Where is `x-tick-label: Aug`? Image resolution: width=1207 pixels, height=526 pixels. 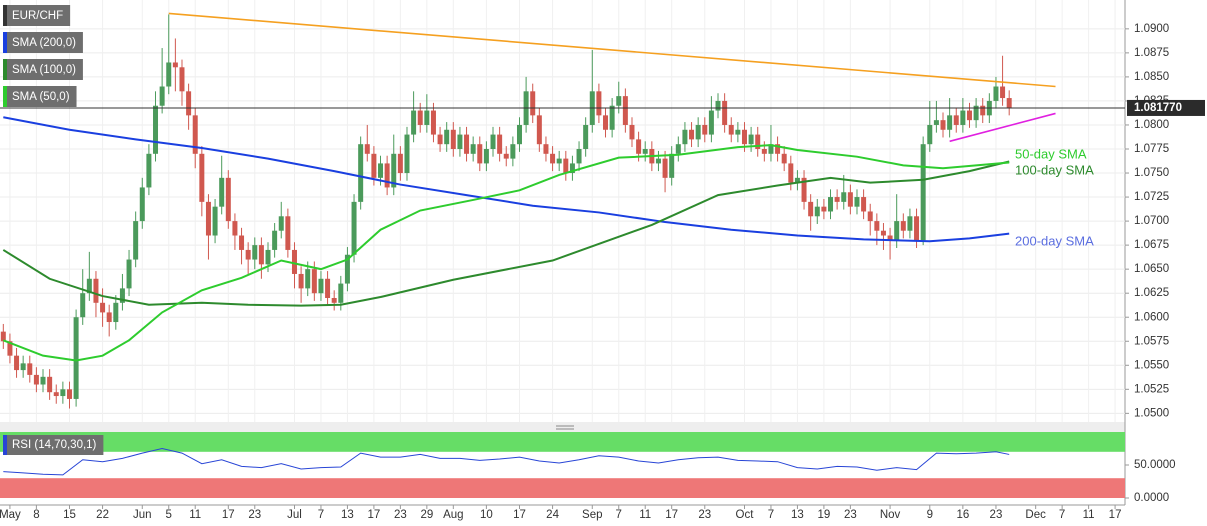
x-tick-label: Aug is located at coordinates (453, 515).